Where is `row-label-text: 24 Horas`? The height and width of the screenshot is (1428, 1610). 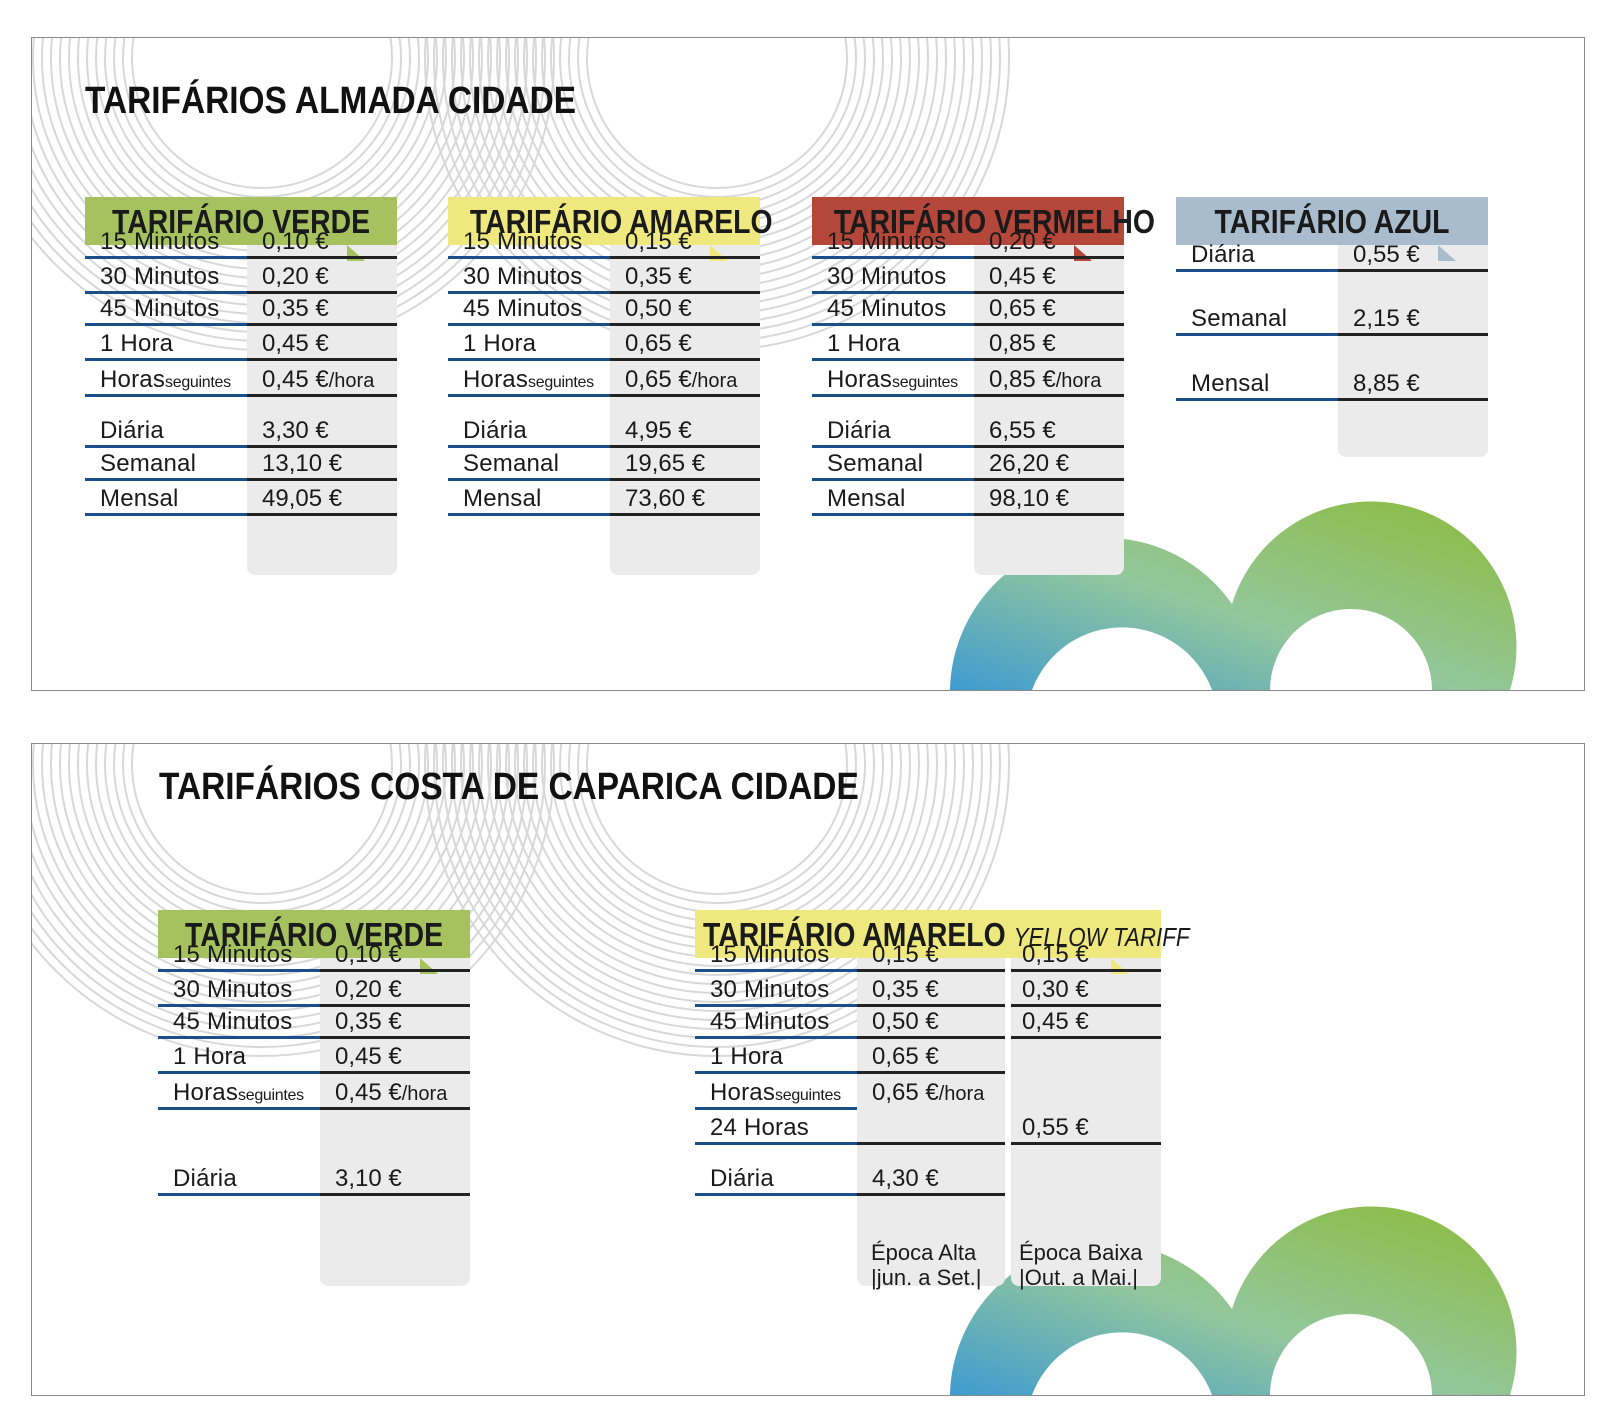 row-label-text: 24 Horas is located at coordinates (759, 1127).